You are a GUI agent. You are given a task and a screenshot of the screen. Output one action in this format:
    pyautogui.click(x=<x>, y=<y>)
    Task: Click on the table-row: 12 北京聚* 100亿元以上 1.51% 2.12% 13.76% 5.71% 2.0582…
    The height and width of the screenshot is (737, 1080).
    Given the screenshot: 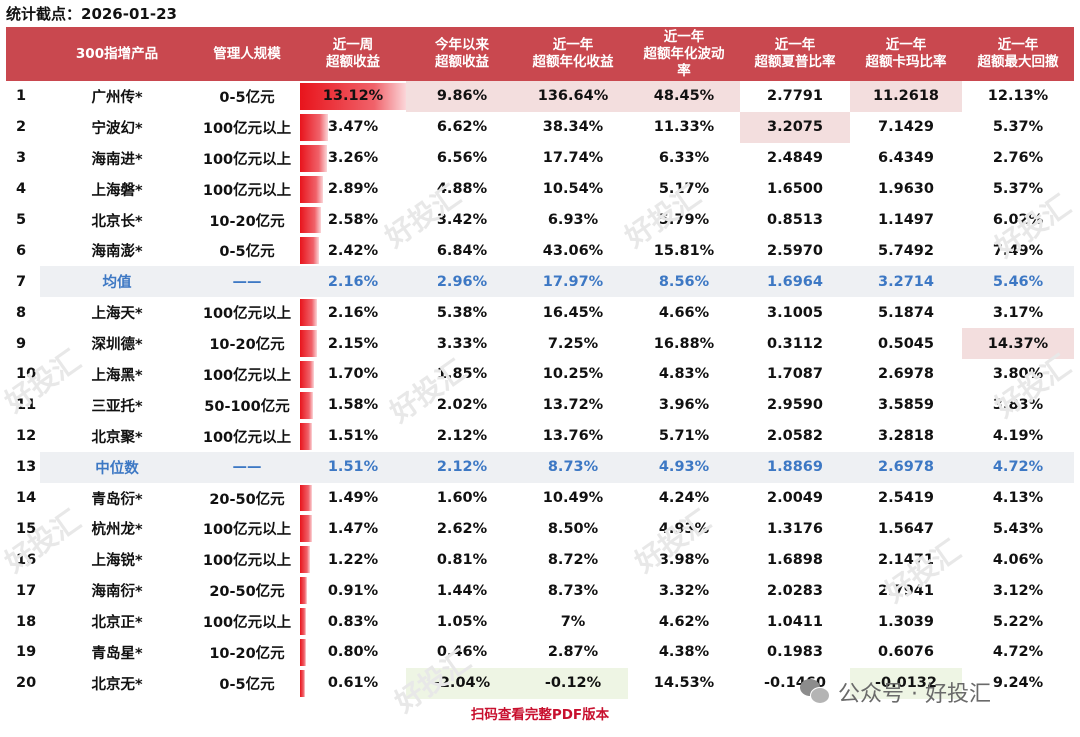 What is the action you would take?
    pyautogui.click(x=540, y=436)
    